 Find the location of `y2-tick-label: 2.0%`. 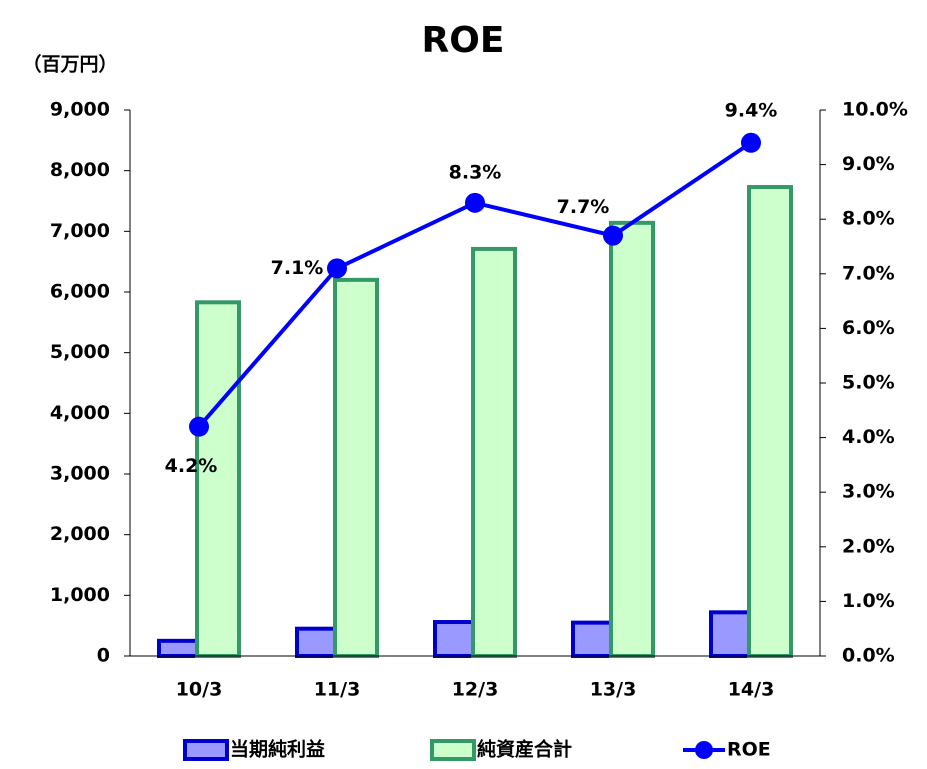

y2-tick-label: 2.0% is located at coordinates (868, 546).